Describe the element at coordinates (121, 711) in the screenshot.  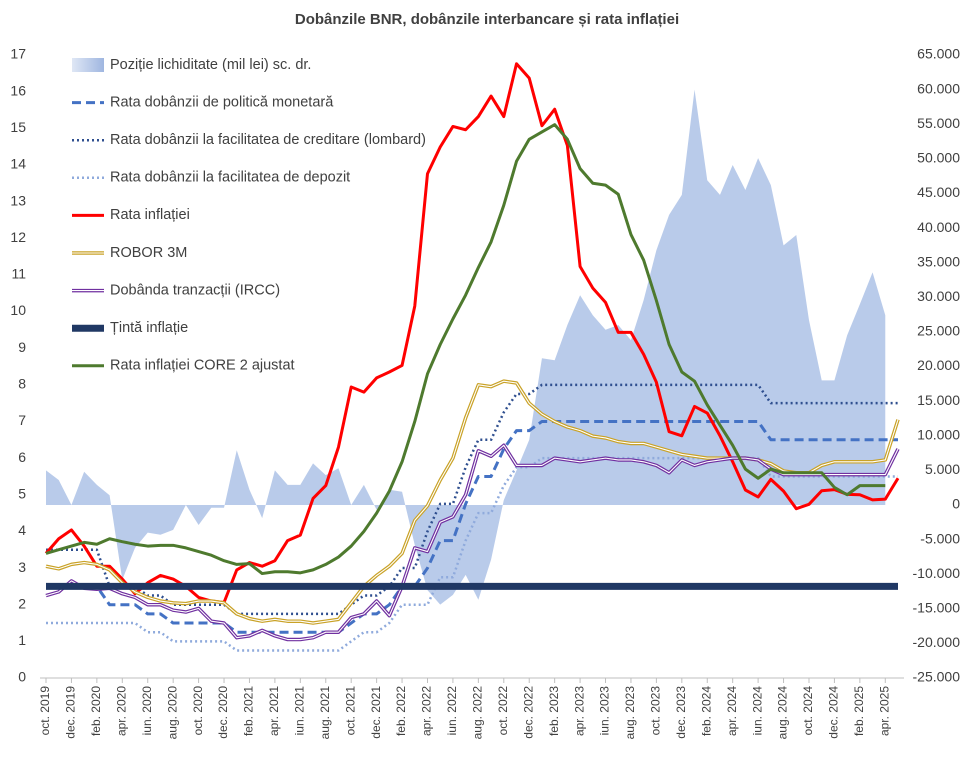
I see `x-tick-label: apr. 2020` at that location.